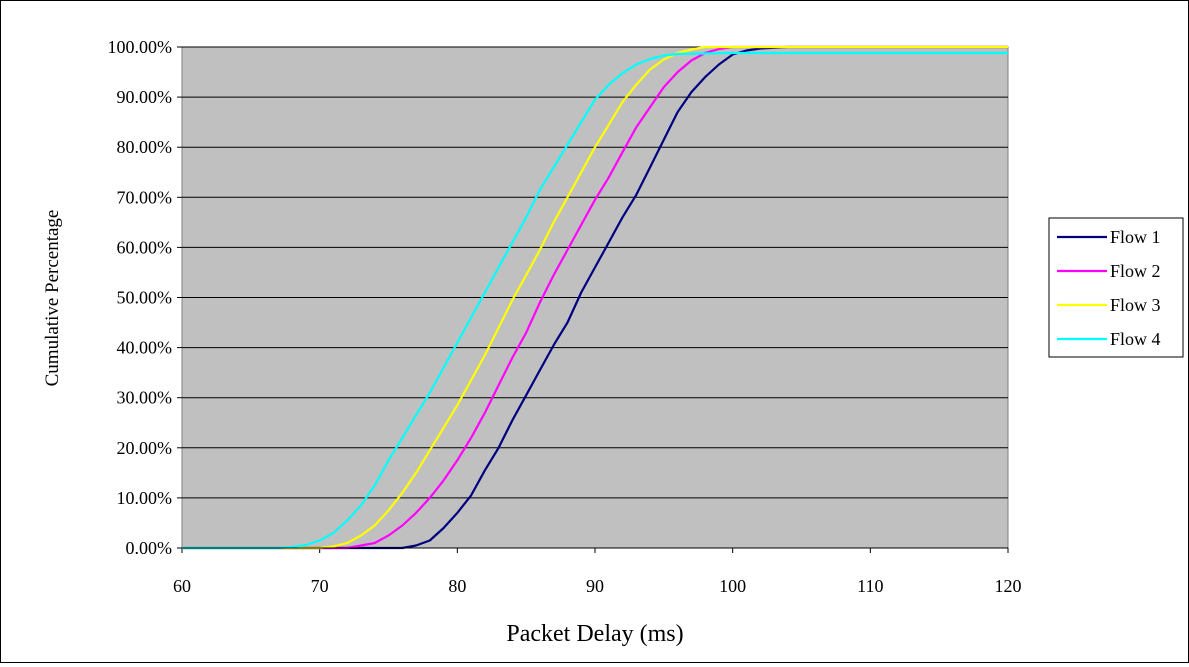 The image size is (1189, 667). I want to click on y-tick-label: 20.00%, so click(145, 448).